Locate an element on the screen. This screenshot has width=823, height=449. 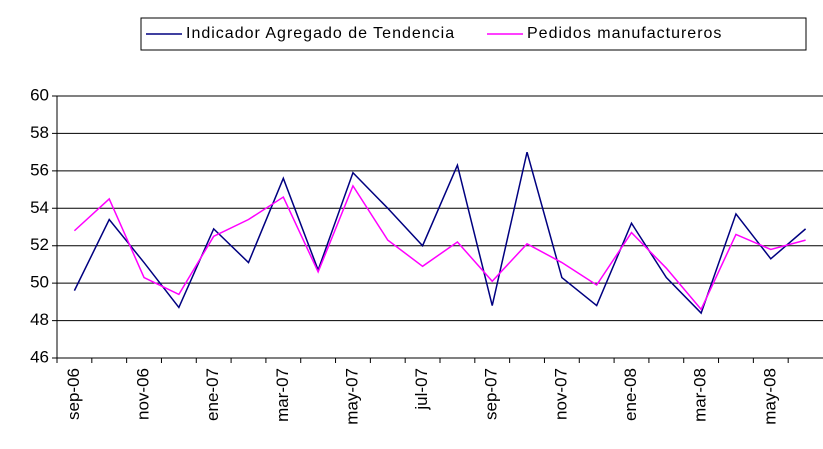
x-tick-label: may-08 is located at coordinates (769, 396).